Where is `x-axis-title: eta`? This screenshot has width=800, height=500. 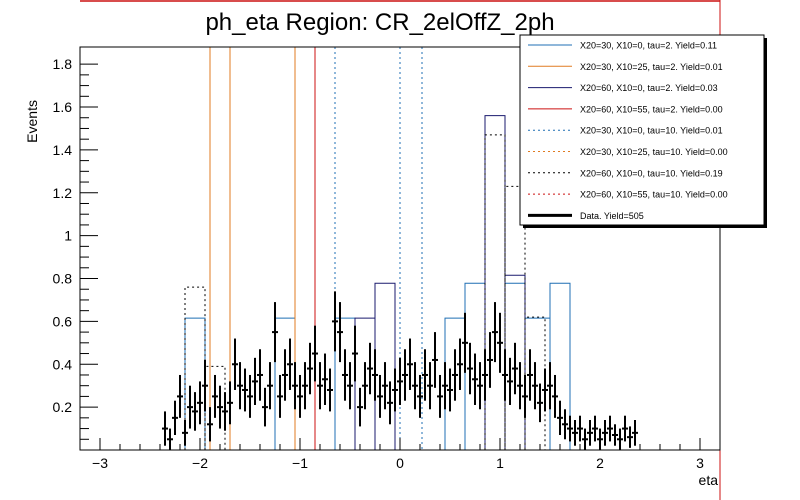
x-axis-title: eta is located at coordinates (709, 480).